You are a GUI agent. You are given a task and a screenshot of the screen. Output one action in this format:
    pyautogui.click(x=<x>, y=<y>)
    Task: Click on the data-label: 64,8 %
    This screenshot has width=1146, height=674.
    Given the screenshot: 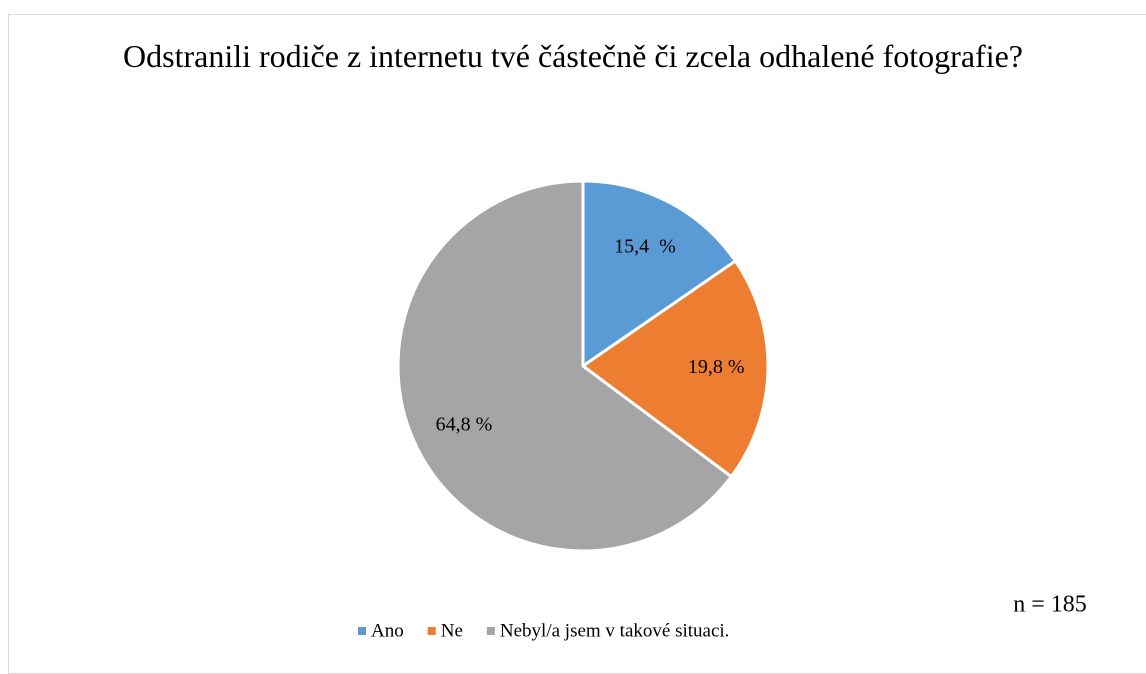 What is the action you would take?
    pyautogui.click(x=464, y=424)
    